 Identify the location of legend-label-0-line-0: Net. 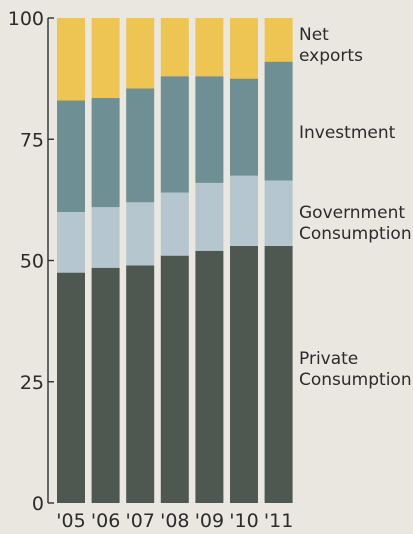
(314, 35).